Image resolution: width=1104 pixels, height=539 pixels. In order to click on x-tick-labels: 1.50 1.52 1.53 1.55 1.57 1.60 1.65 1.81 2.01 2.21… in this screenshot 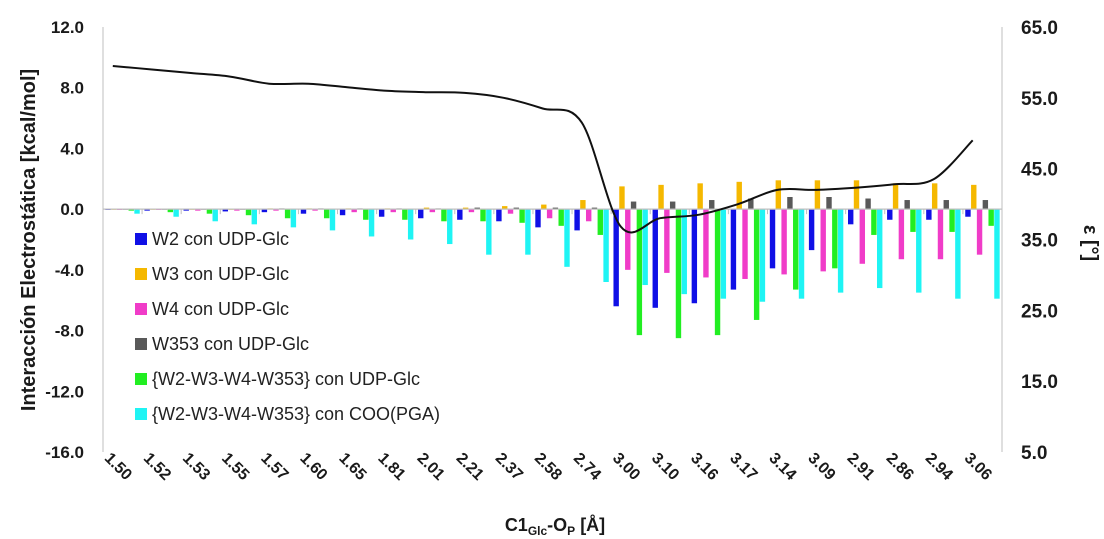, I will do `click(548, 467)`.